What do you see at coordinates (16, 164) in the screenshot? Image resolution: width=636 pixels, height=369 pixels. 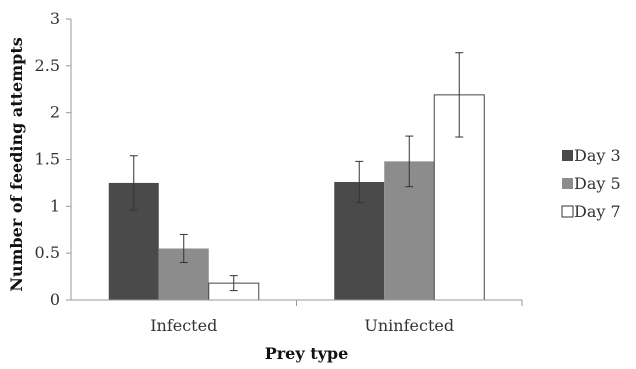 I see `y-axis-title: Number of feeding attempts` at bounding box center [16, 164].